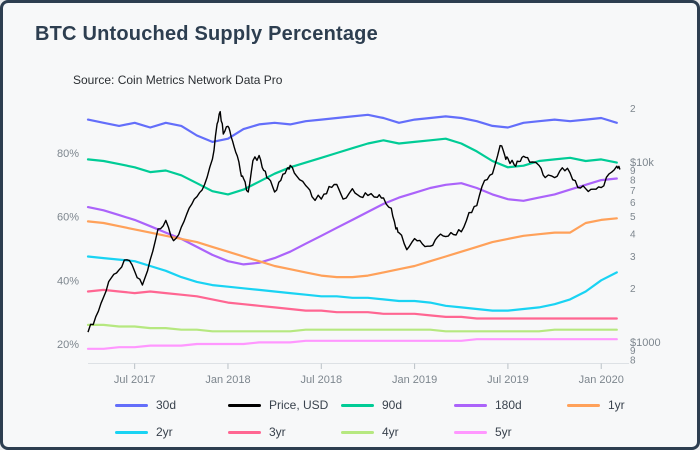 This screenshot has height=450, width=700. What do you see at coordinates (68, 345) in the screenshot?
I see `y-left-tick-label: 20%` at bounding box center [68, 345].